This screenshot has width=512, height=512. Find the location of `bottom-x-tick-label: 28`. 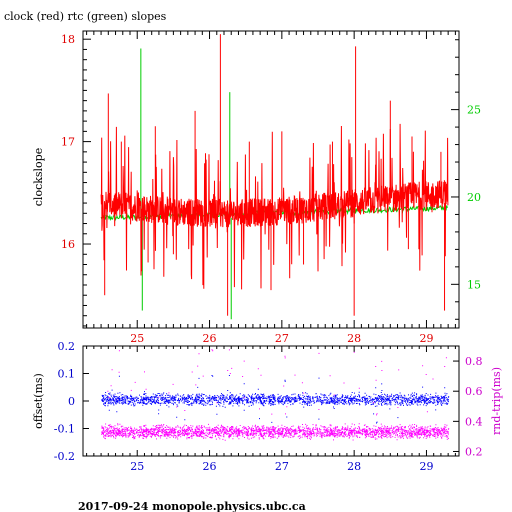

bottom-x-tick-label: 28 is located at coordinates (354, 466).